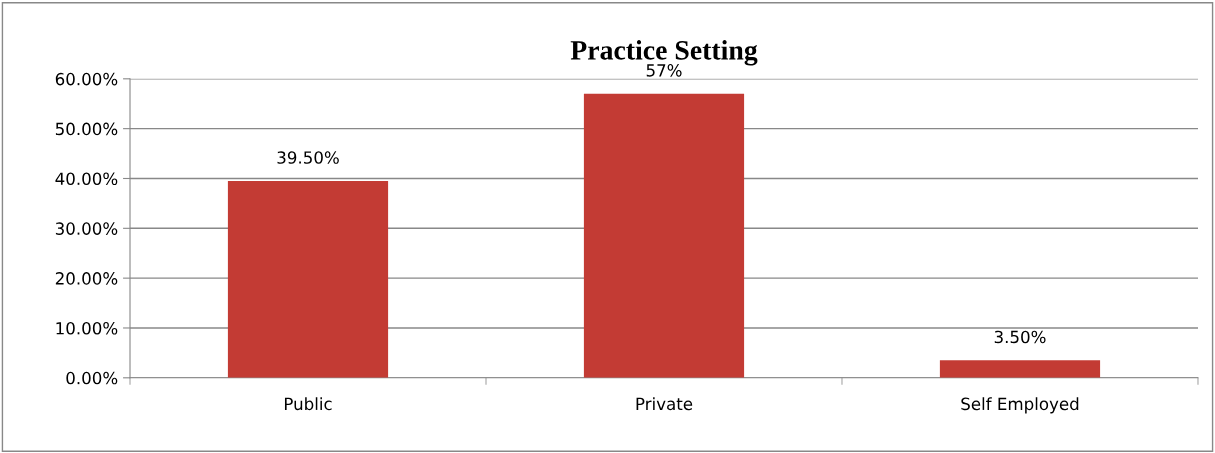 This screenshot has height=453, width=1215. I want to click on y-tick-label: 50.00%, so click(86, 129).